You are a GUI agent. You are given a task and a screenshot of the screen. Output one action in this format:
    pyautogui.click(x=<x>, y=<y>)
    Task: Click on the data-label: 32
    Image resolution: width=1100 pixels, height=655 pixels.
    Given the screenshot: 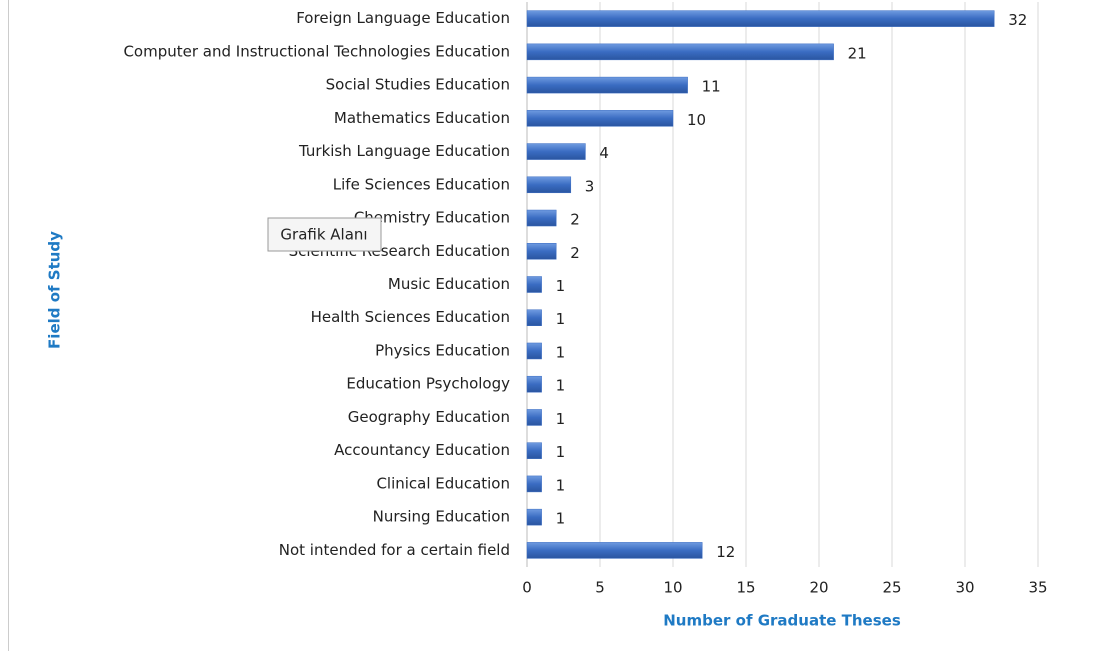 What is the action you would take?
    pyautogui.click(x=1017, y=20)
    